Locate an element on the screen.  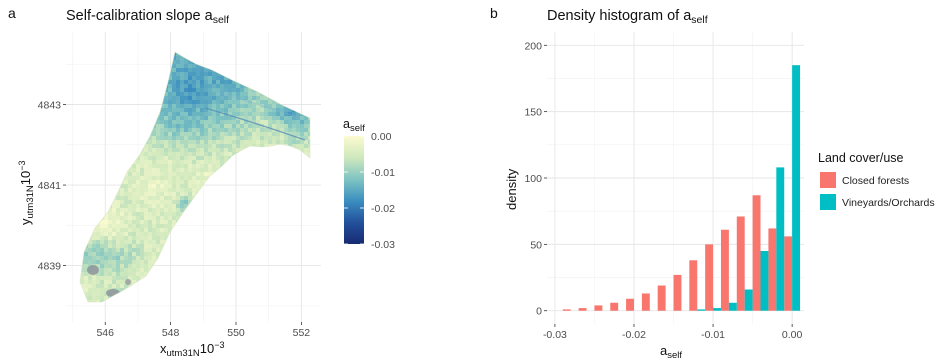
map-water-patch is located at coordinates (93, 270).